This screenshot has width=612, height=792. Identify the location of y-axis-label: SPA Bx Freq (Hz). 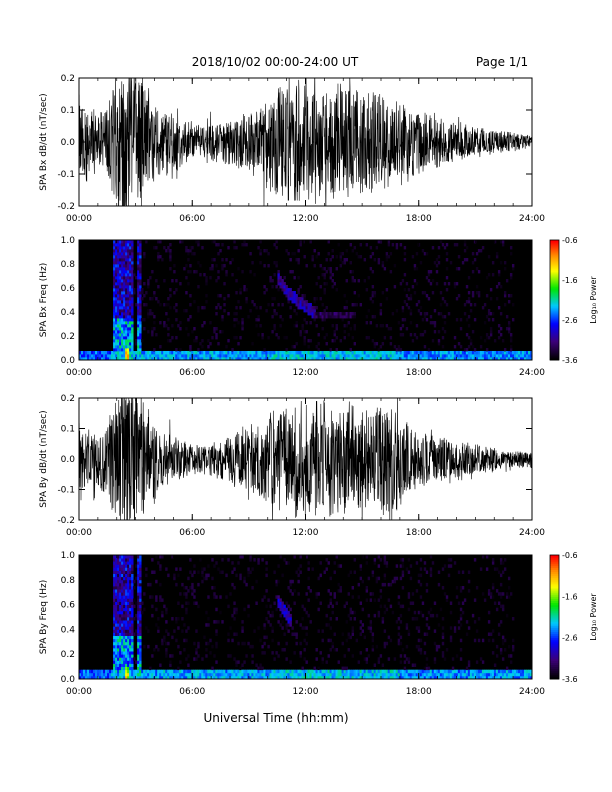
(44, 300).